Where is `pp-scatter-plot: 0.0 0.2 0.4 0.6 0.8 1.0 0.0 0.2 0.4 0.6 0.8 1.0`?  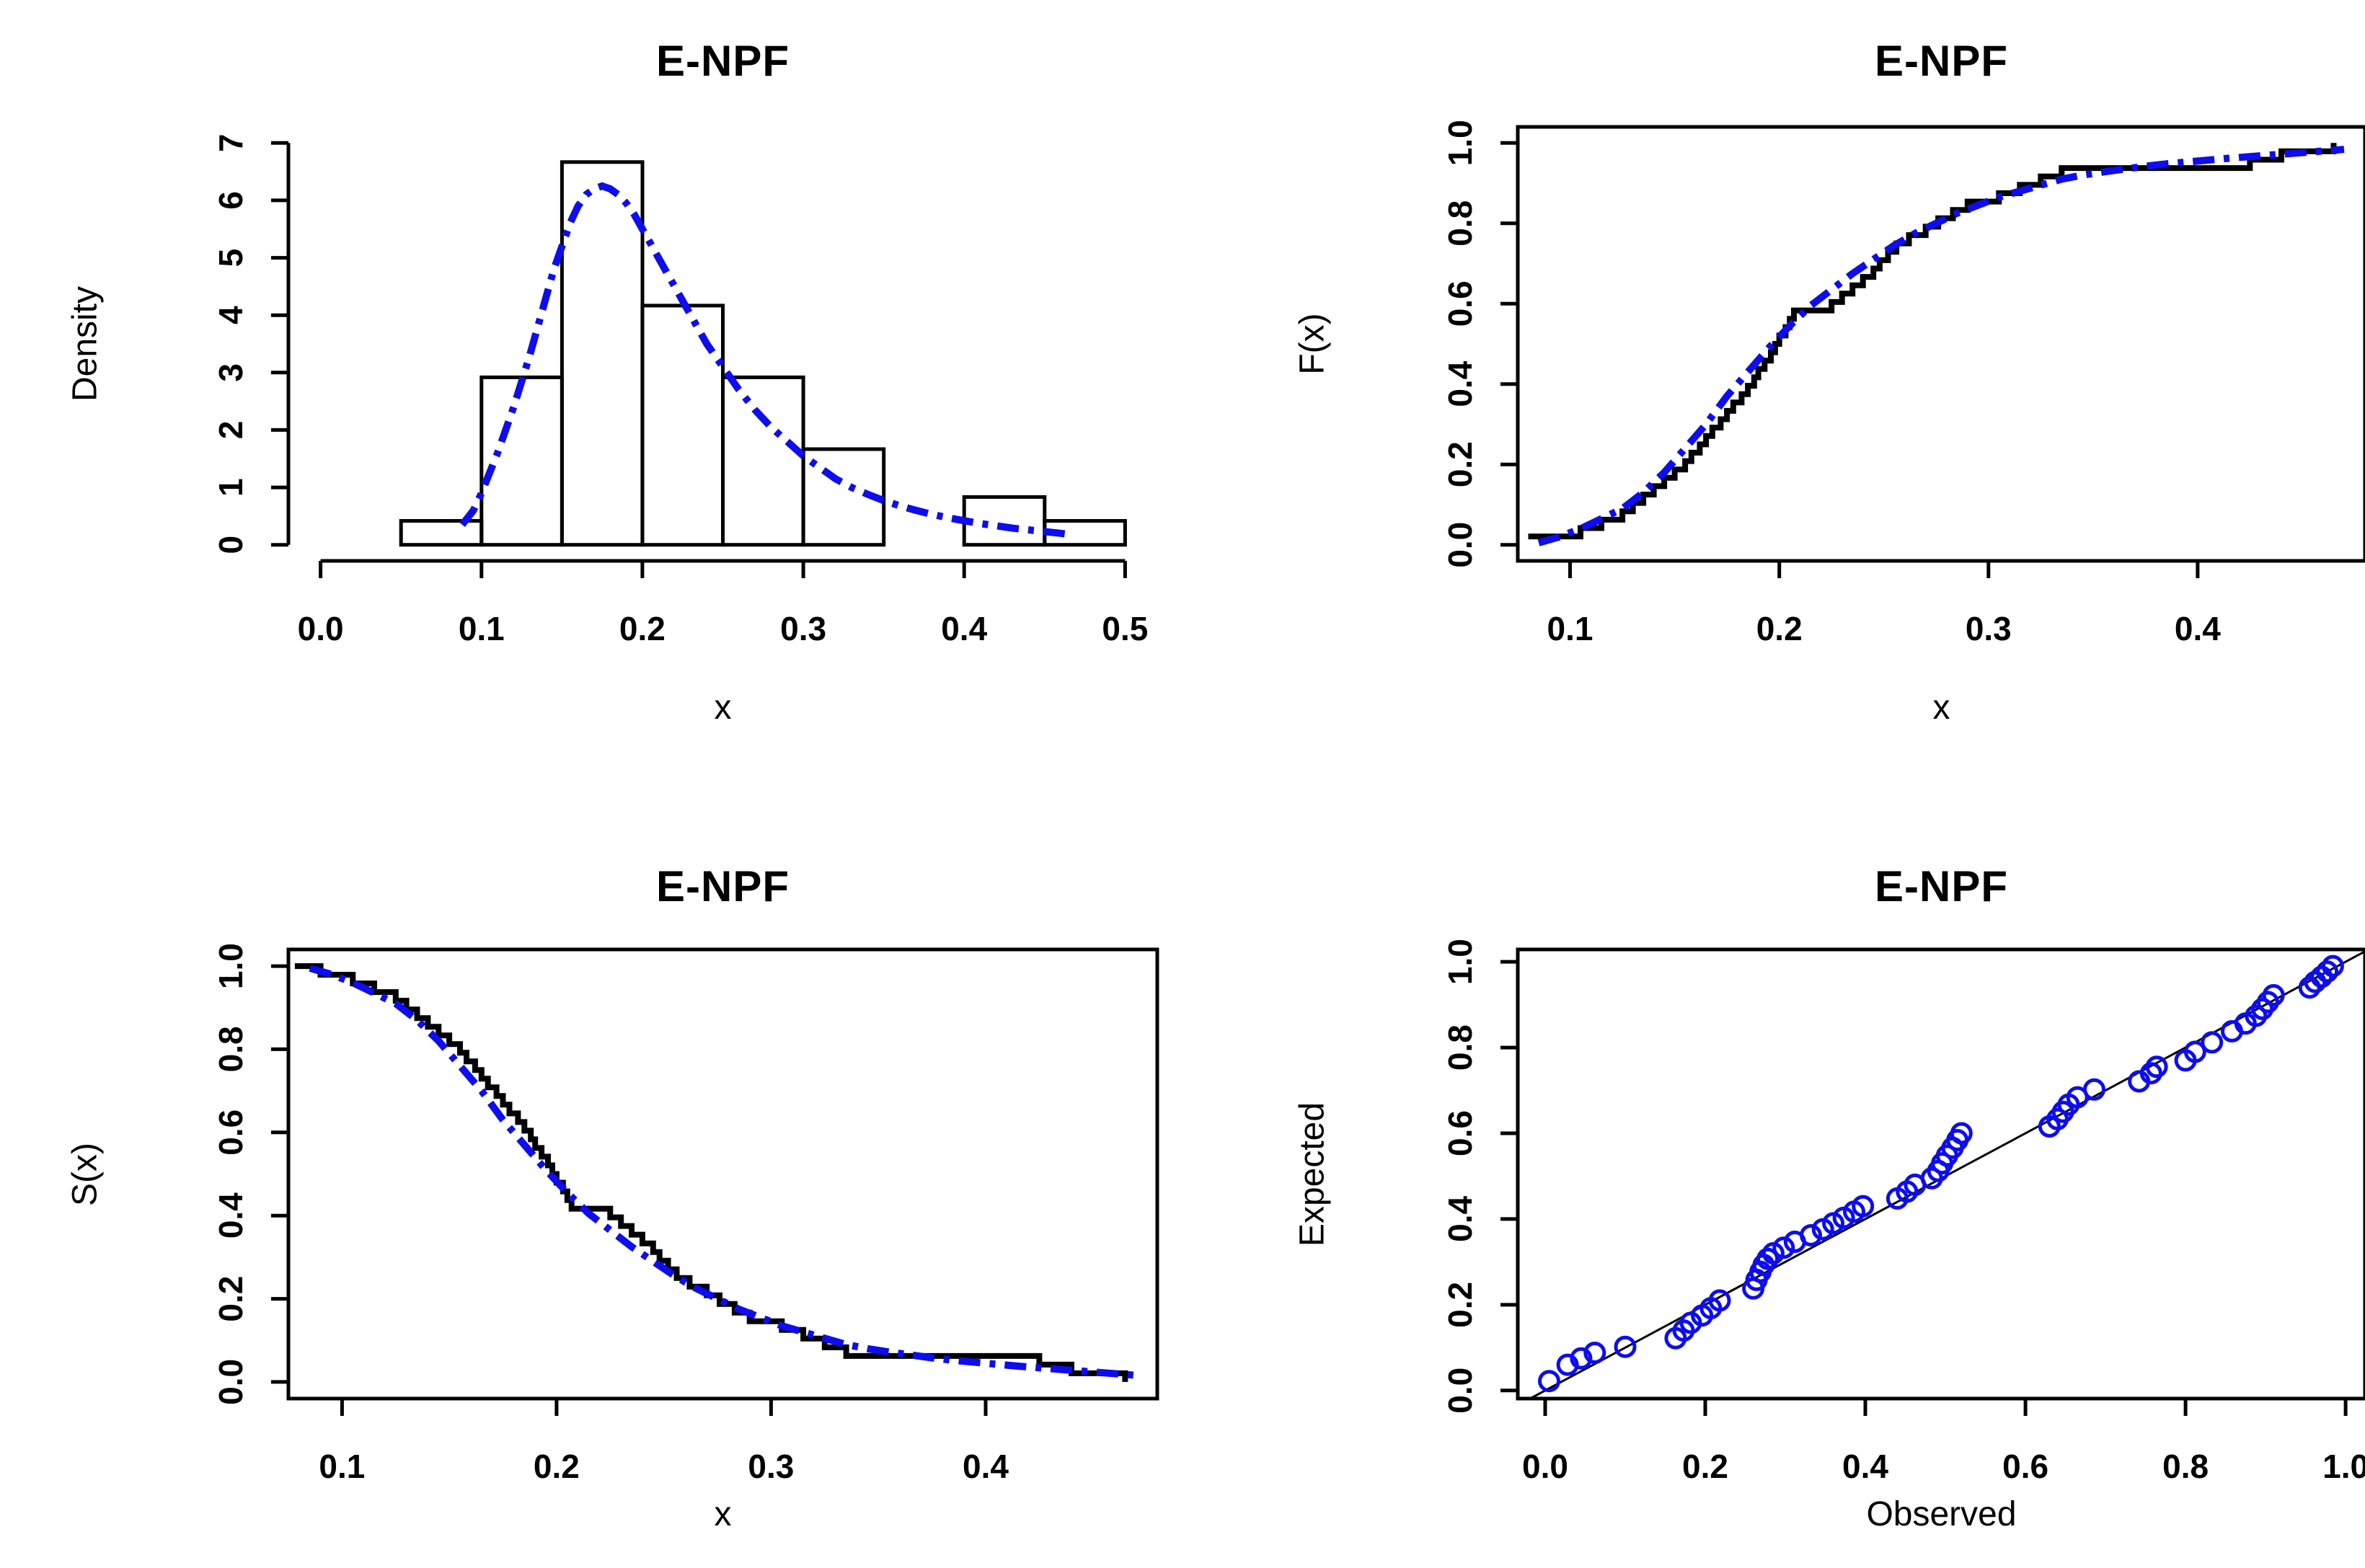 pp-scatter-plot: 0.0 0.2 0.4 0.6 0.8 1.0 0.0 0.2 0.4 0.6 0.8 1.0 is located at coordinates (1903, 1212).